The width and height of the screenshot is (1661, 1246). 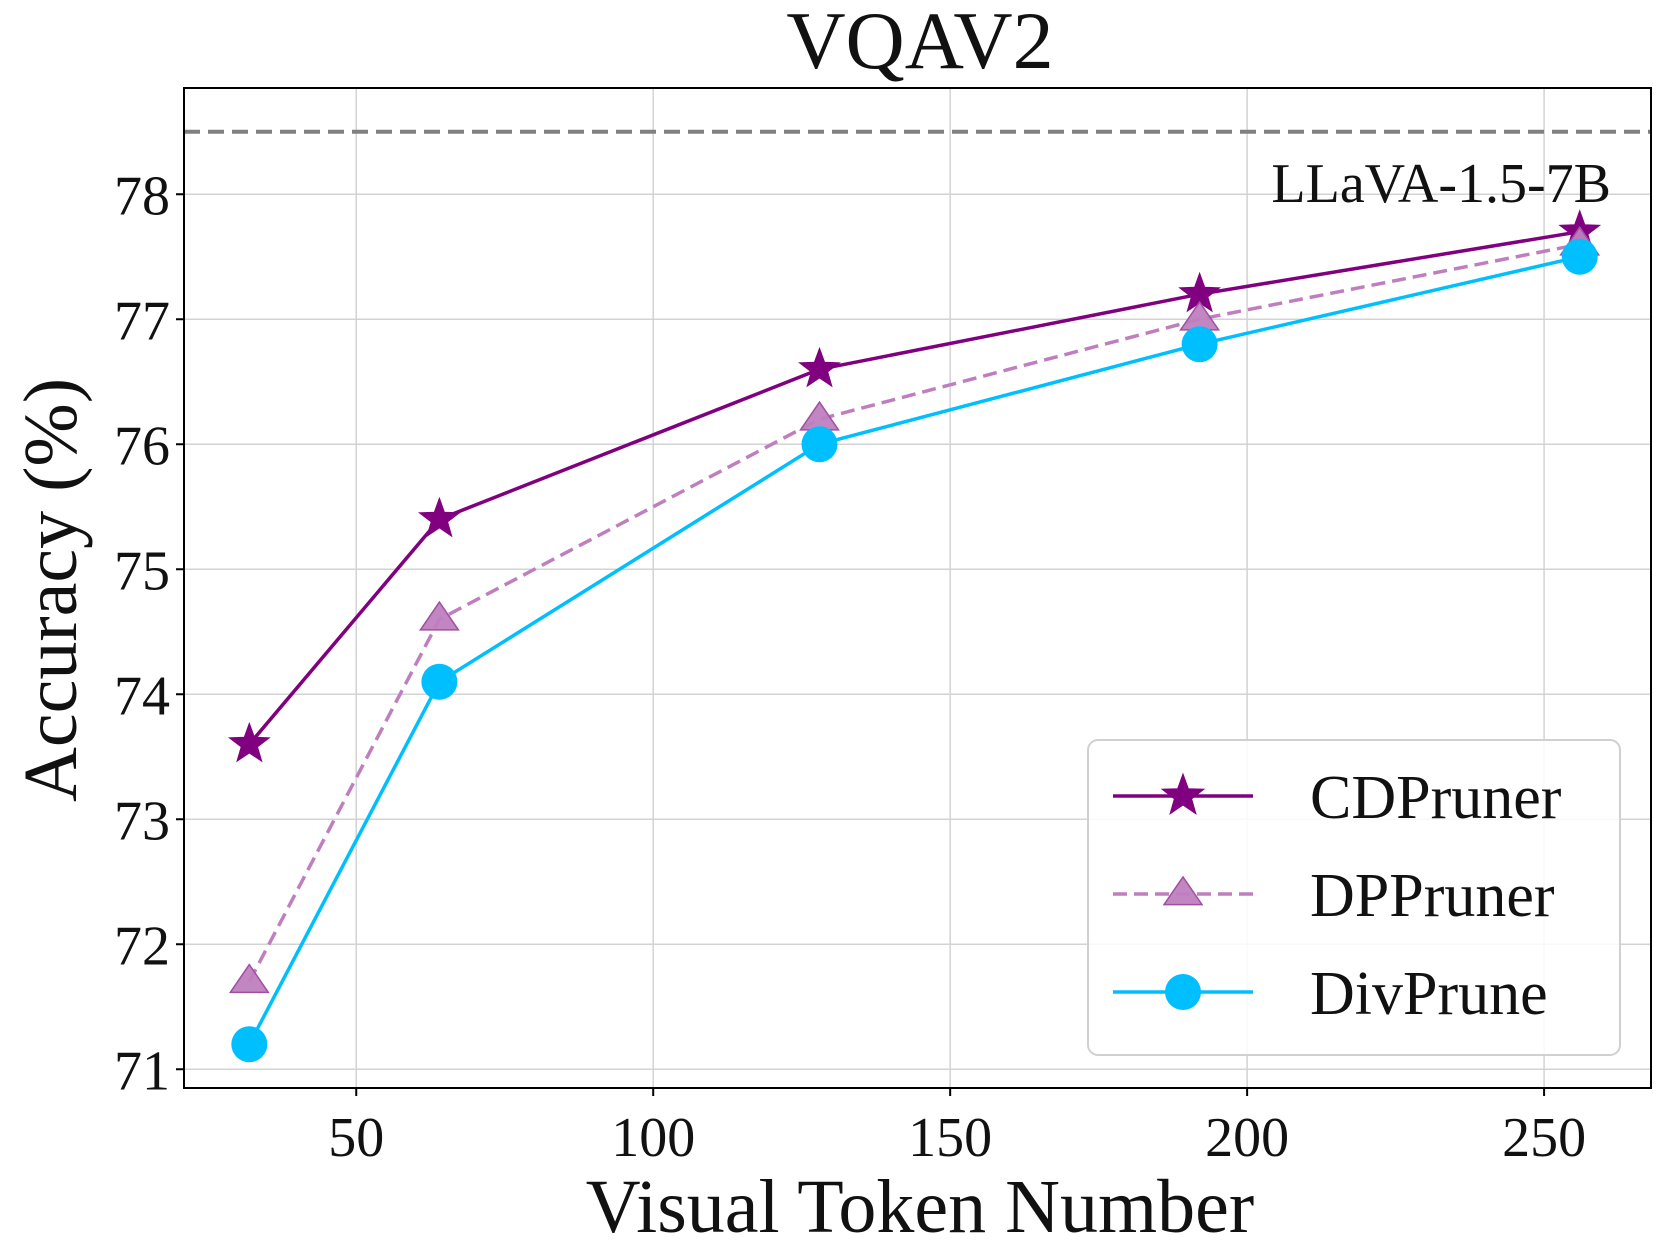 I want to click on legend-marker-CDPruner, so click(x=1183, y=793).